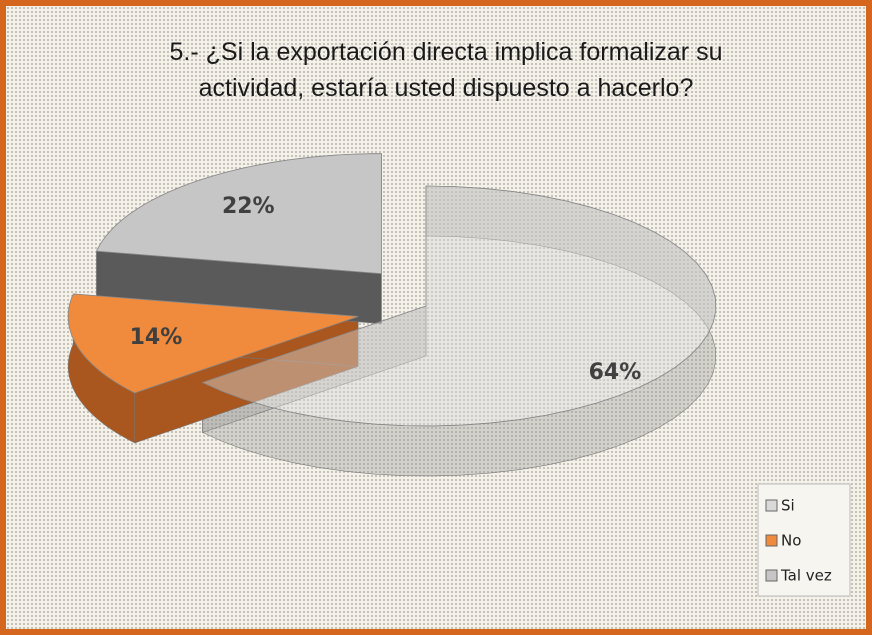 Image resolution: width=872 pixels, height=635 pixels. I want to click on data-label: 22%, so click(248, 206).